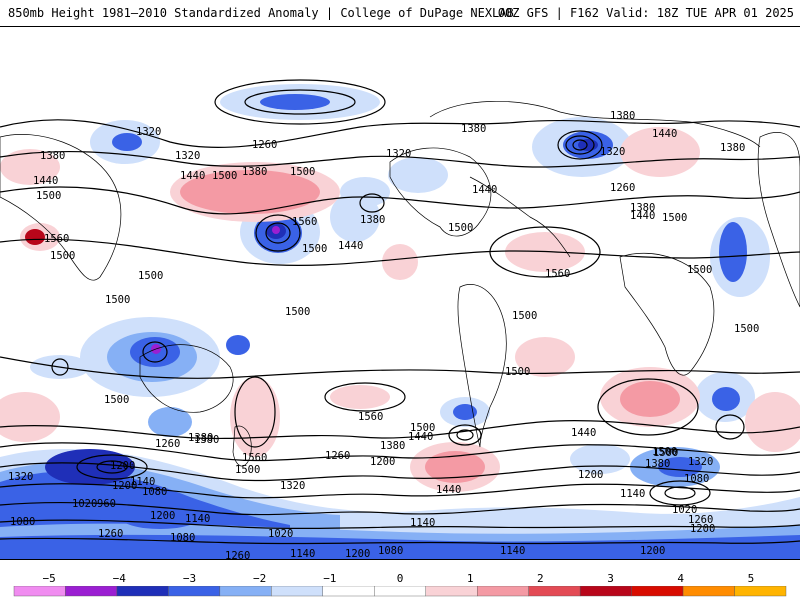 The image size is (800, 600). Describe the element at coordinates (260, 578) in the screenshot. I see `colorbar-tick-label: −2` at that location.